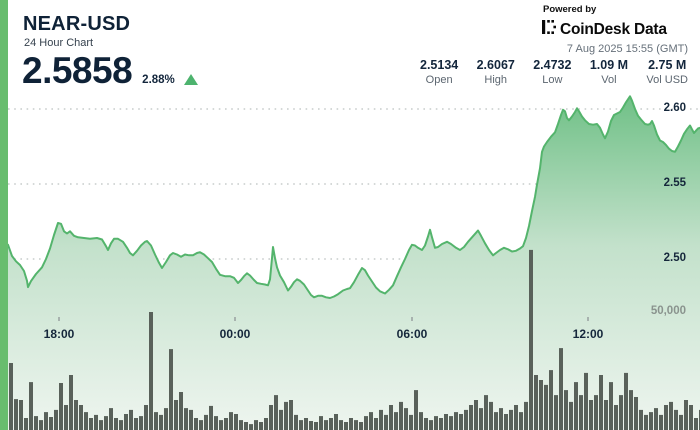 This screenshot has width=700, height=430. Describe the element at coordinates (674, 258) in the screenshot. I see `y-axis-label-250: 2.50` at that location.